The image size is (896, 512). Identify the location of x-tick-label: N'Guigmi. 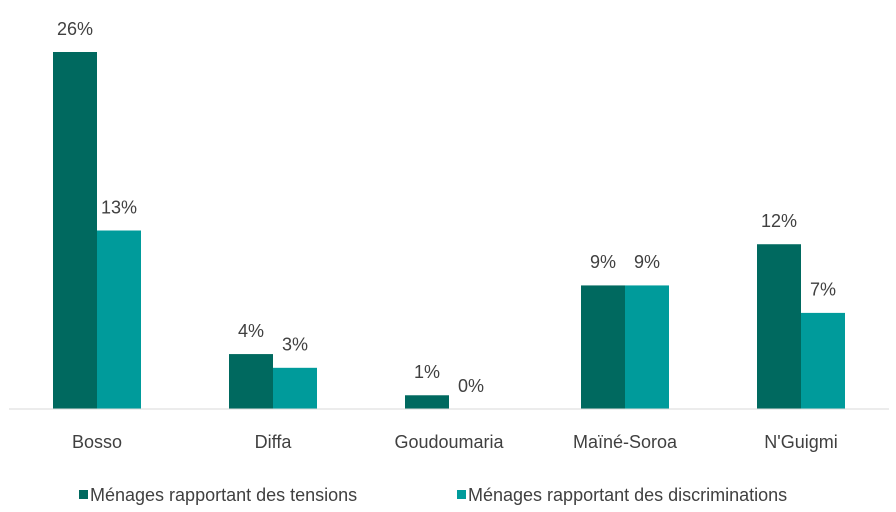
(800, 442).